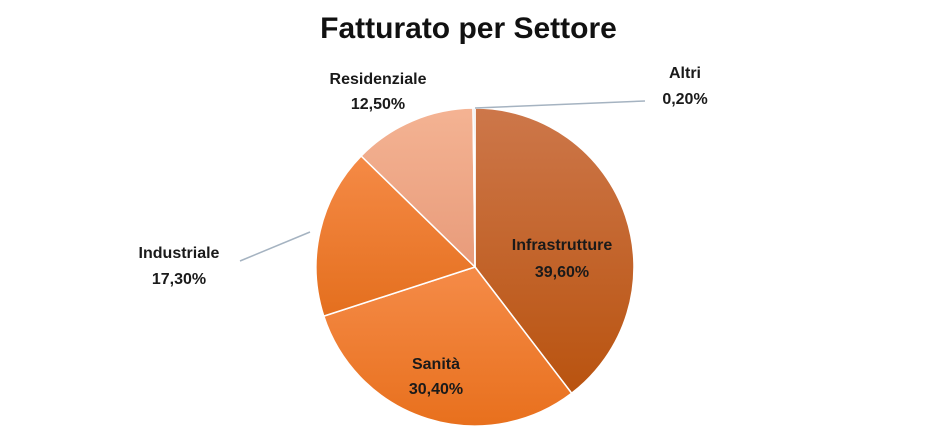 The height and width of the screenshot is (438, 937). I want to click on slice-label-residenziale: Residenziale, so click(378, 79).